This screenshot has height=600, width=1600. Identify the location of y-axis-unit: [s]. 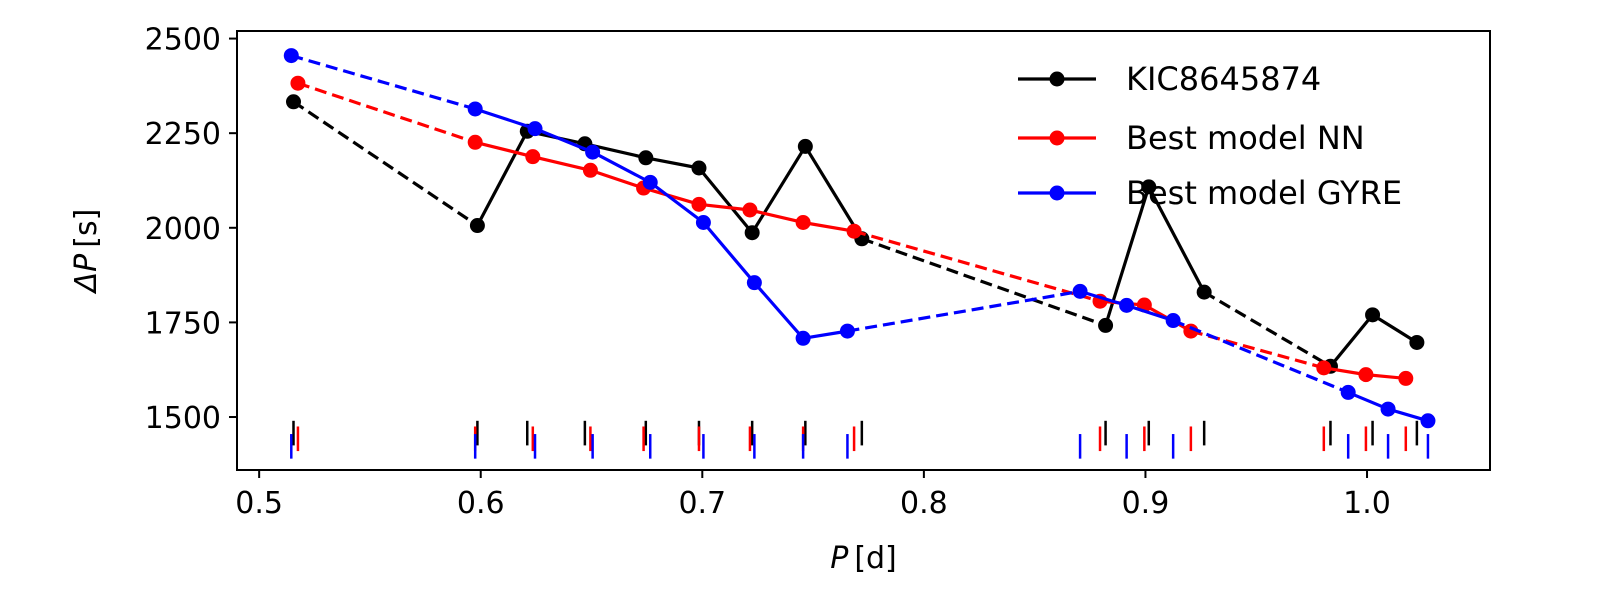
(86, 228).